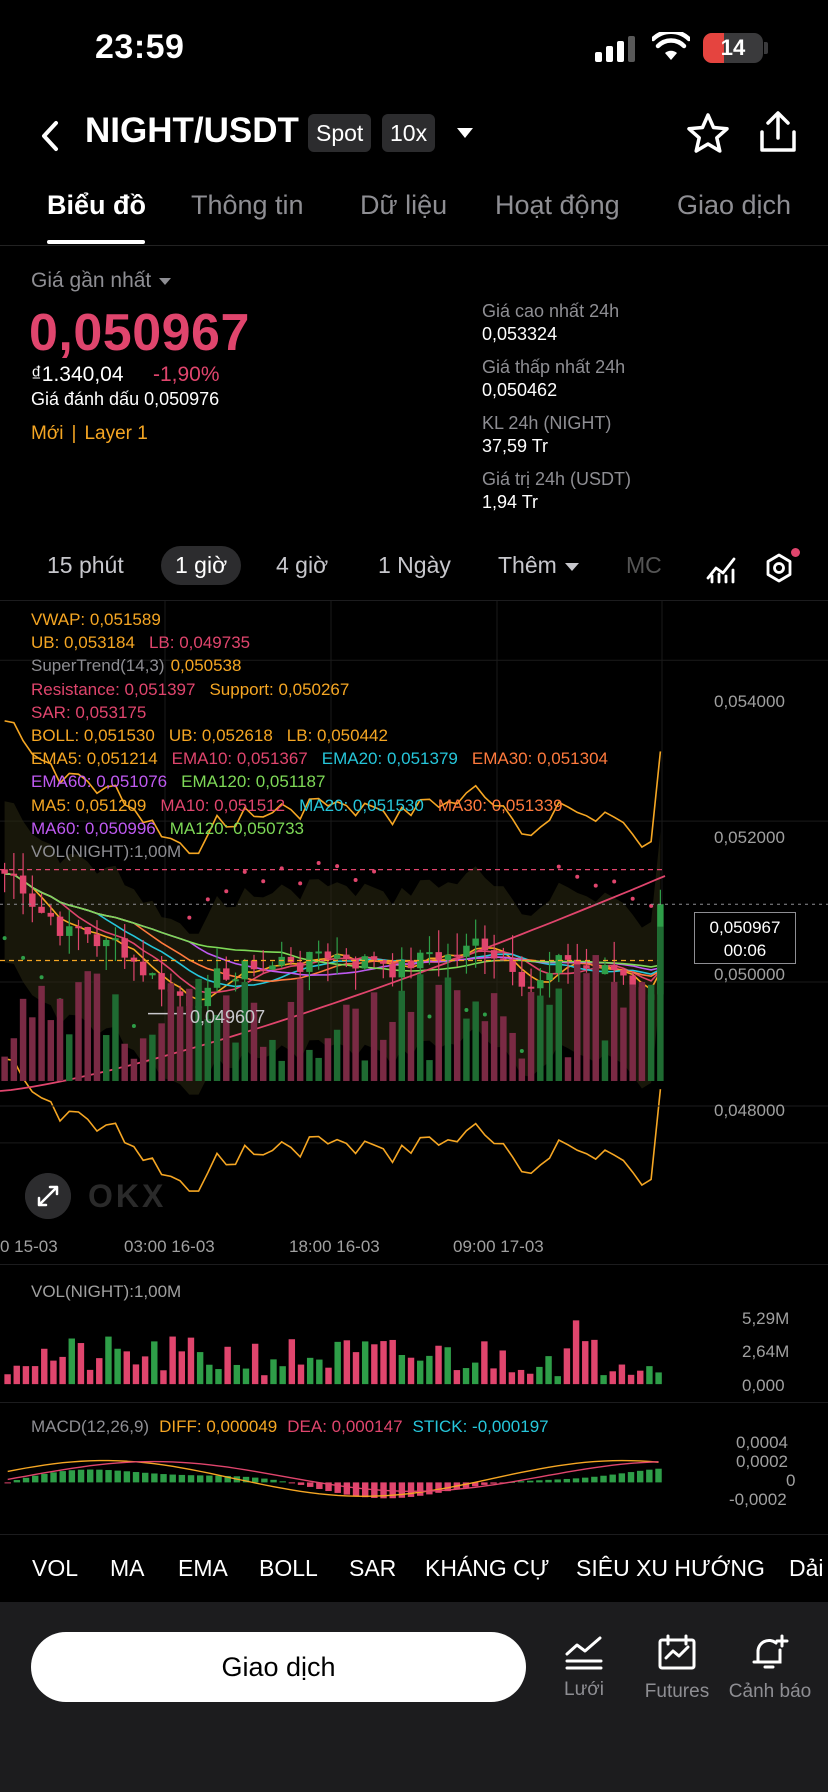 Image resolution: width=828 pixels, height=1792 pixels. What do you see at coordinates (288, 1568) in the screenshot?
I see `indicator-tab-boll: BOLL` at bounding box center [288, 1568].